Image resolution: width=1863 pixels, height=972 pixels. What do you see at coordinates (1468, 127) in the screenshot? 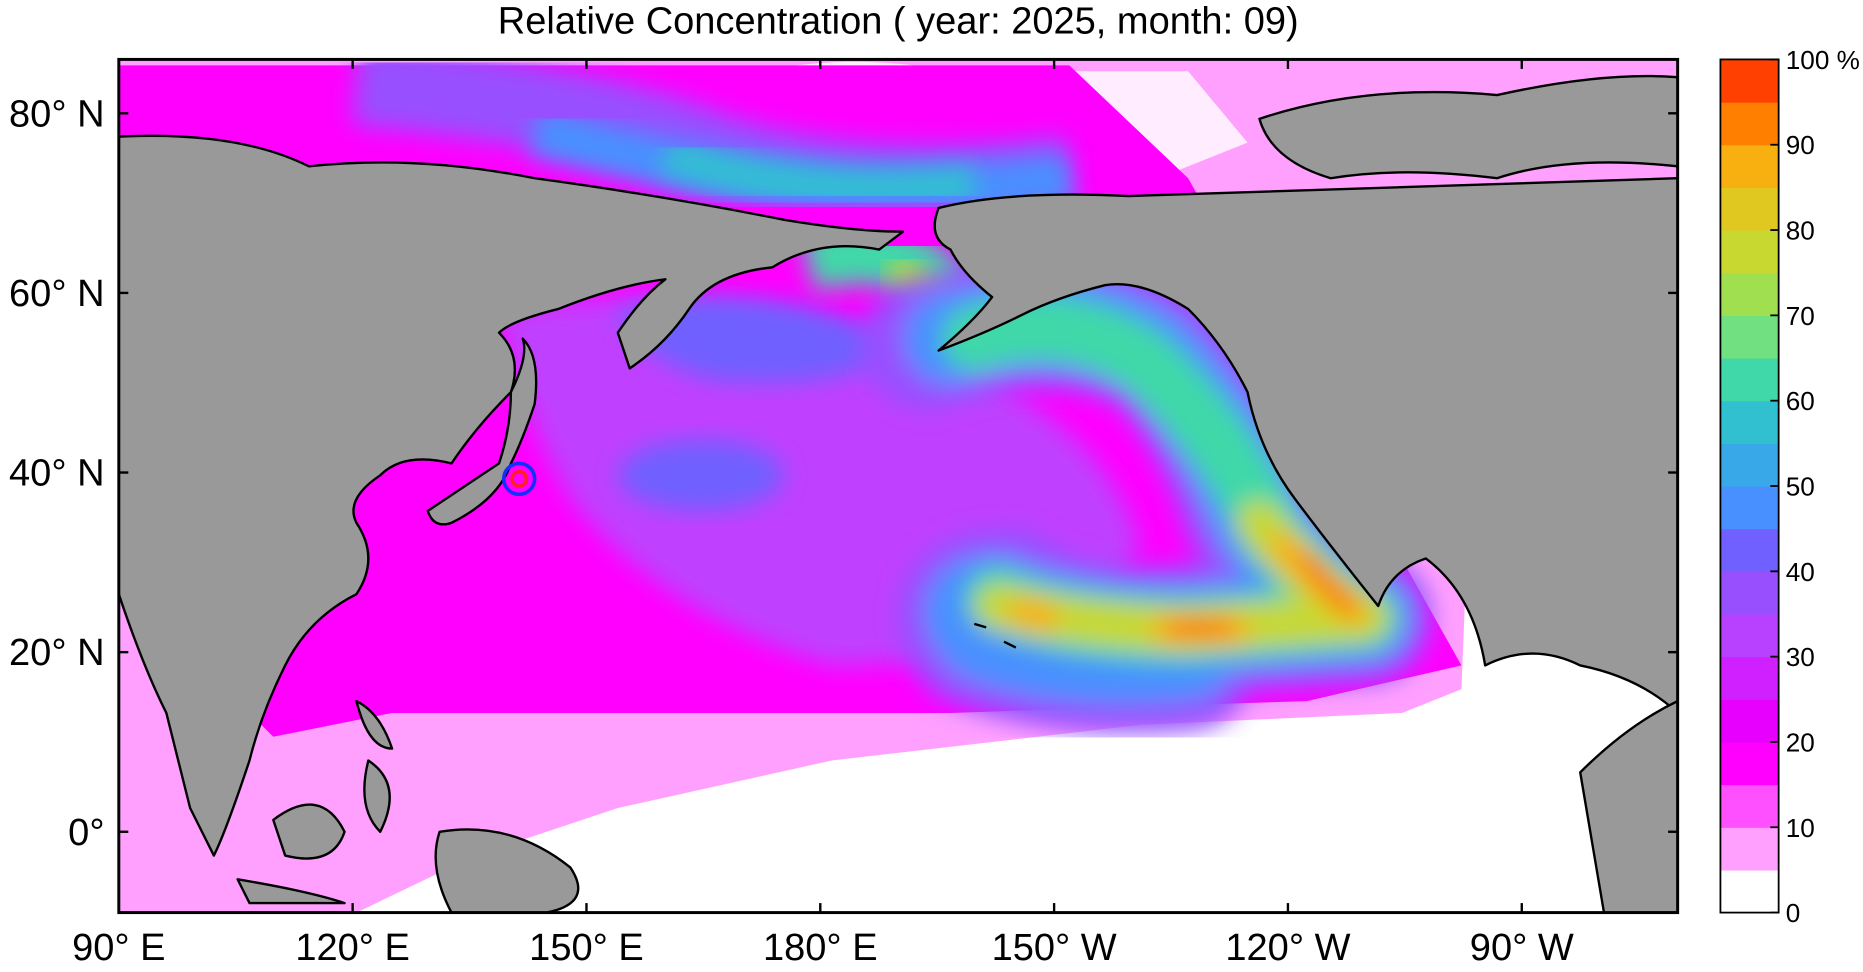
I see `arctic-islands` at bounding box center [1468, 127].